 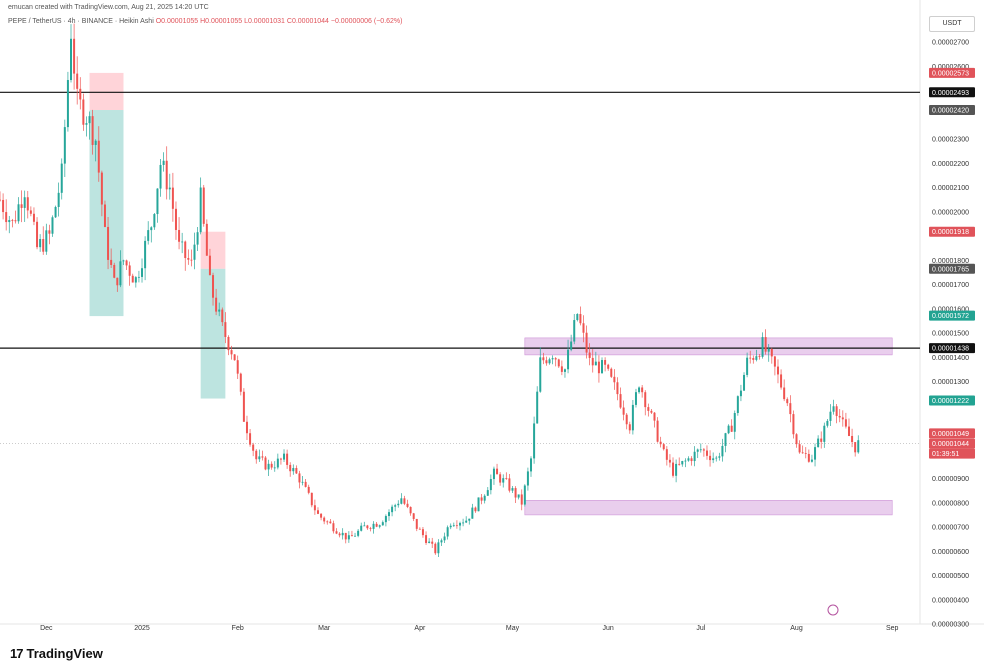 What do you see at coordinates (513, 628) in the screenshot?
I see `x-tick-label: May` at bounding box center [513, 628].